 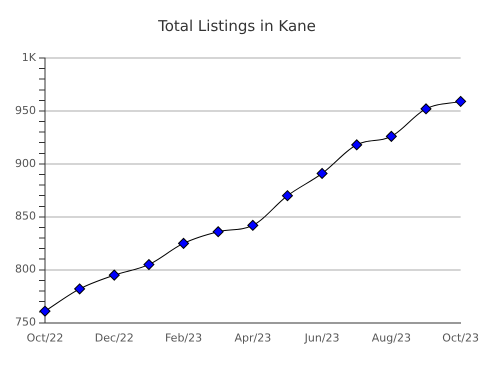 I want to click on y-tick-label: 900, so click(x=25, y=163).